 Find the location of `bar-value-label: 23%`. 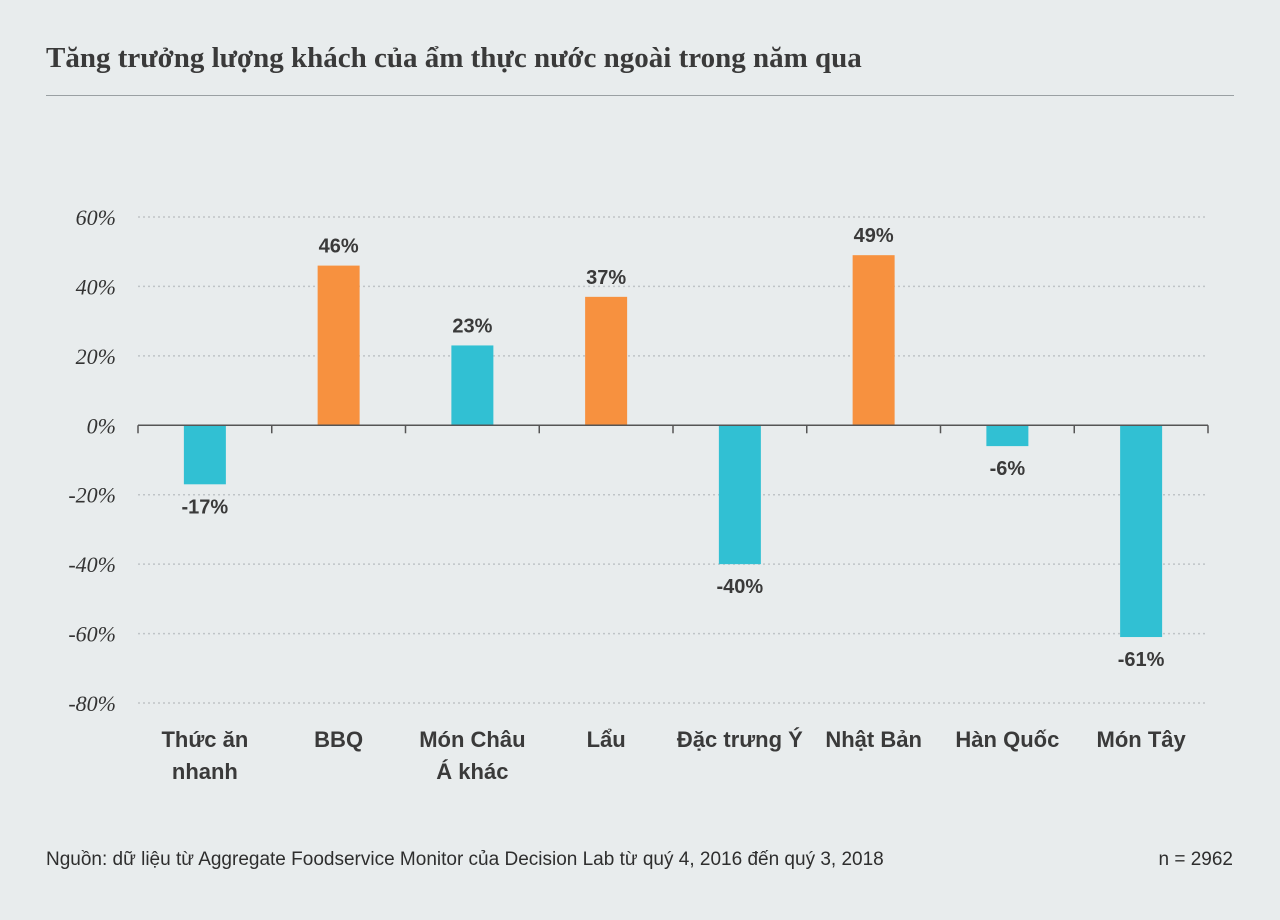

bar-value-label: 23% is located at coordinates (472, 326).